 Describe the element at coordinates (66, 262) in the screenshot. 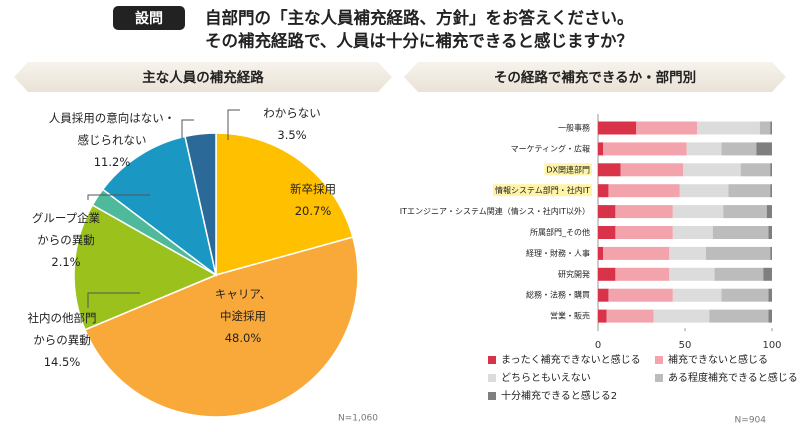

I see `value-label: 2.1%` at that location.